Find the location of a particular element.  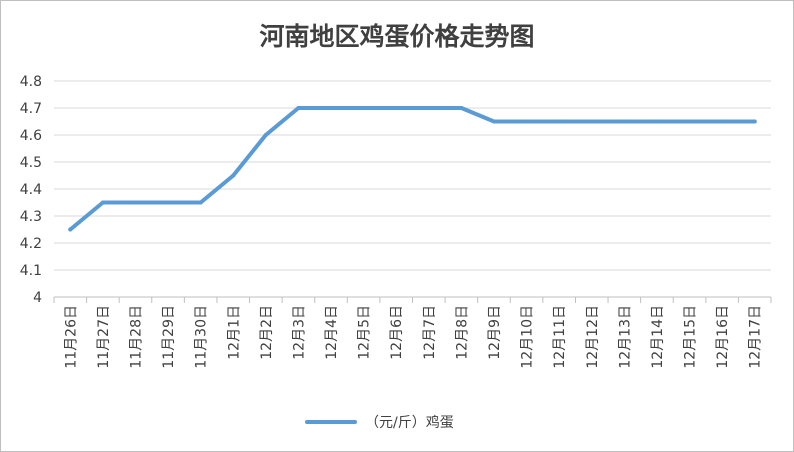

x-tick-label: 12月17日 is located at coordinates (756, 337).